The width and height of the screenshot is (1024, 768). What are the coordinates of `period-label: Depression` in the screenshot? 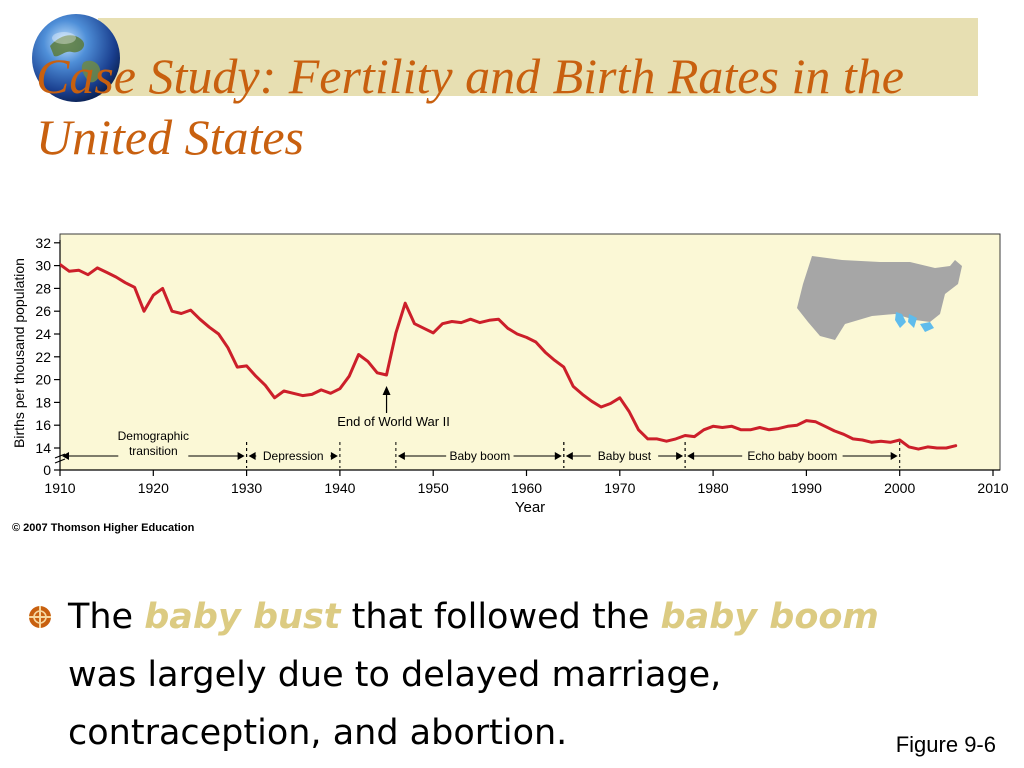 It's located at (293, 456).